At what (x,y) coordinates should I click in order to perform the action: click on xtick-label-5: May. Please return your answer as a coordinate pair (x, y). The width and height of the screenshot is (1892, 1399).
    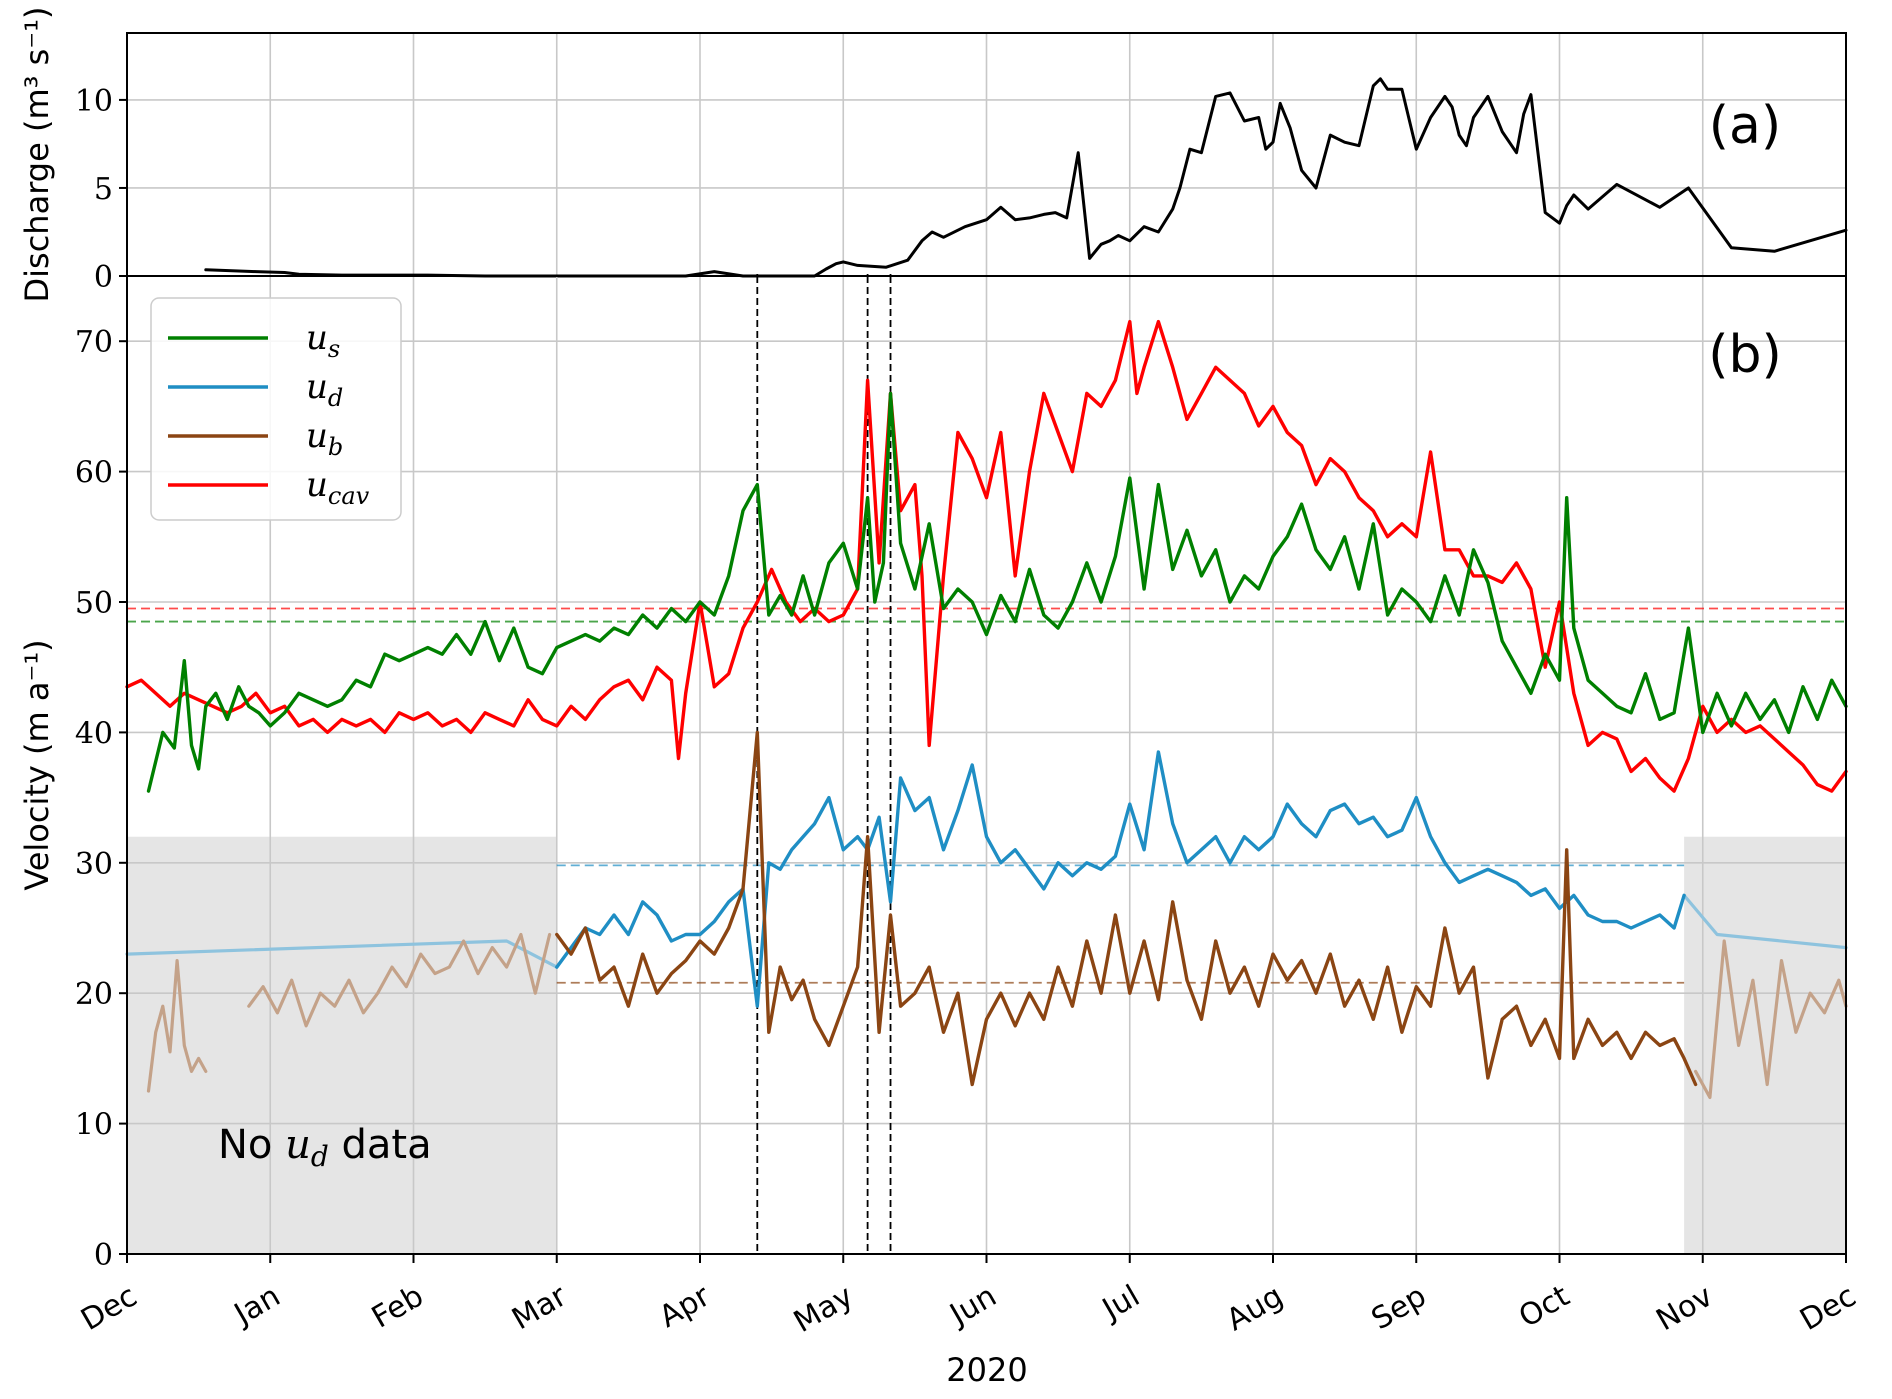
    Looking at the image, I should click on (823, 1309).